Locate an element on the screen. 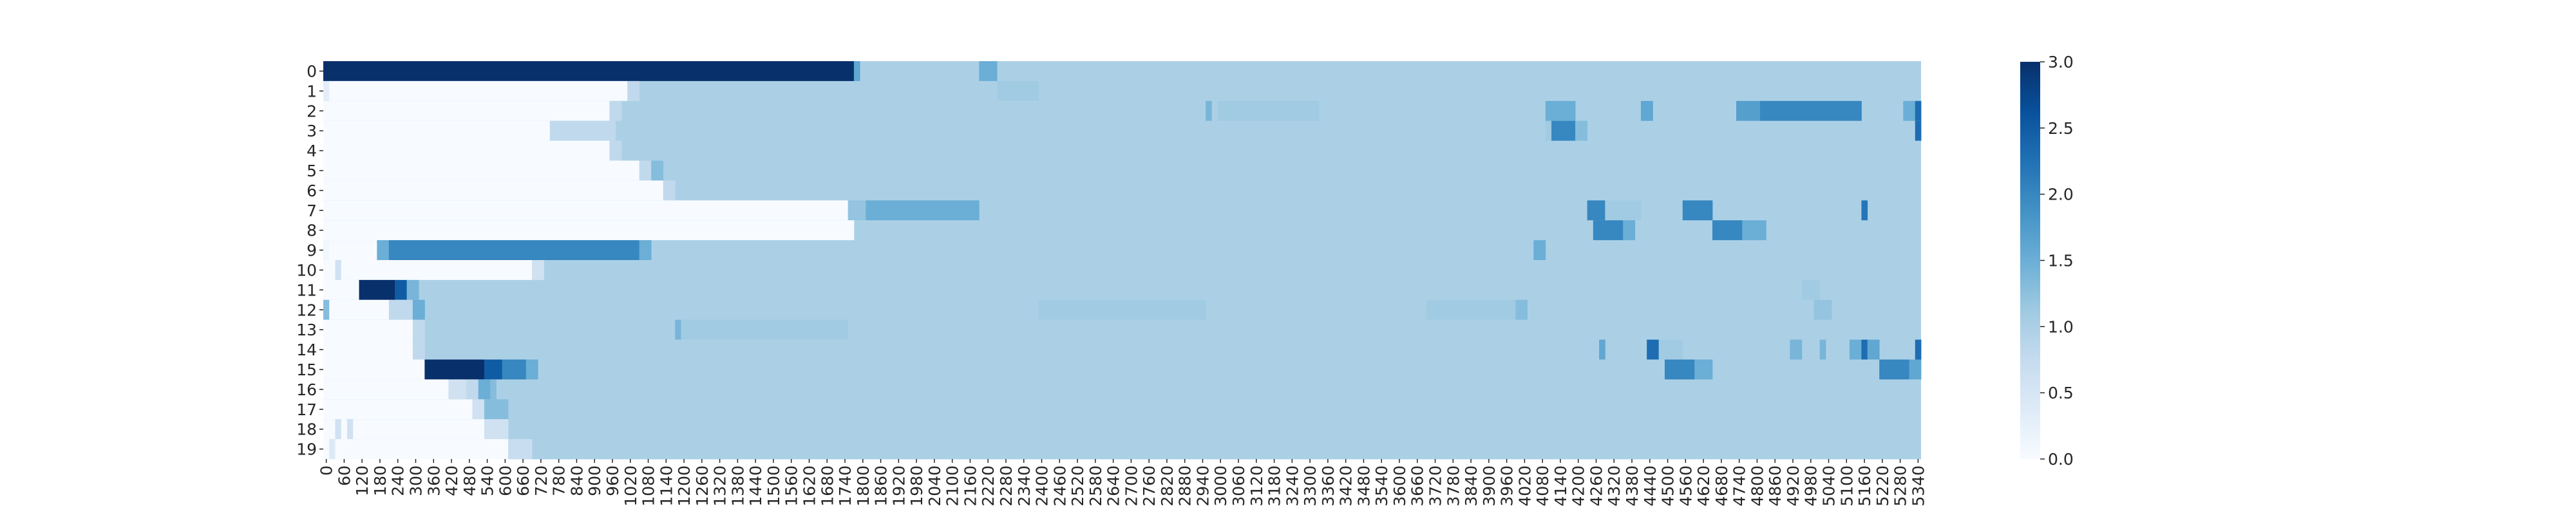 Image resolution: width=2576 pixels, height=515 pixels. x-tick-label: 3900 is located at coordinates (1490, 486).